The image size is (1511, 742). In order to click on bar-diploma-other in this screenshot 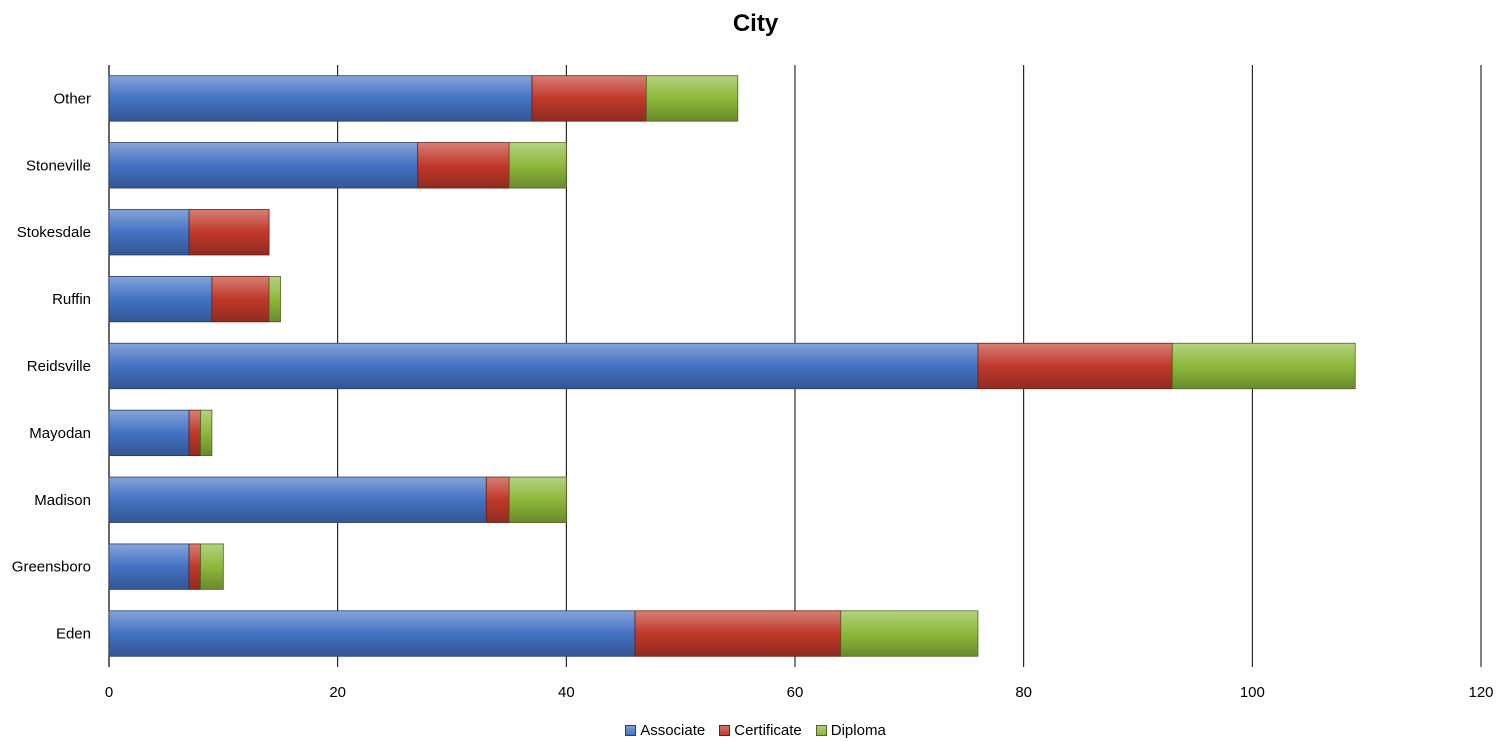, I will do `click(692, 98)`.